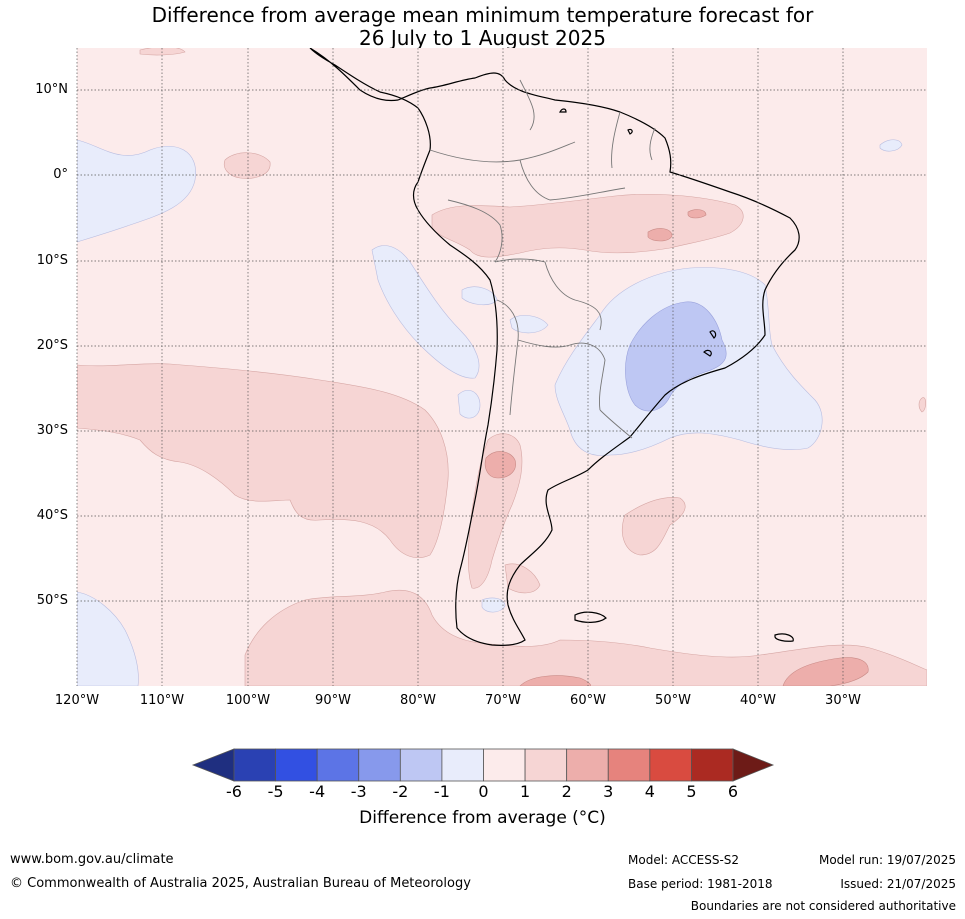  Describe the element at coordinates (653, 526) in the screenshot. I see `anomaly-1to2-atlantic-south` at that location.